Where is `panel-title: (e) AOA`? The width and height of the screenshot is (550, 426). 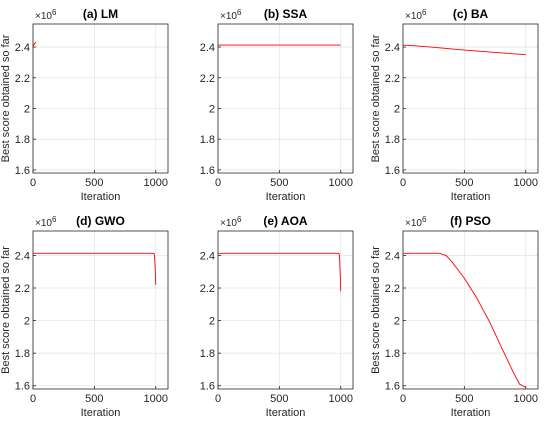
panel-title: (e) AOA is located at coordinates (285, 221).